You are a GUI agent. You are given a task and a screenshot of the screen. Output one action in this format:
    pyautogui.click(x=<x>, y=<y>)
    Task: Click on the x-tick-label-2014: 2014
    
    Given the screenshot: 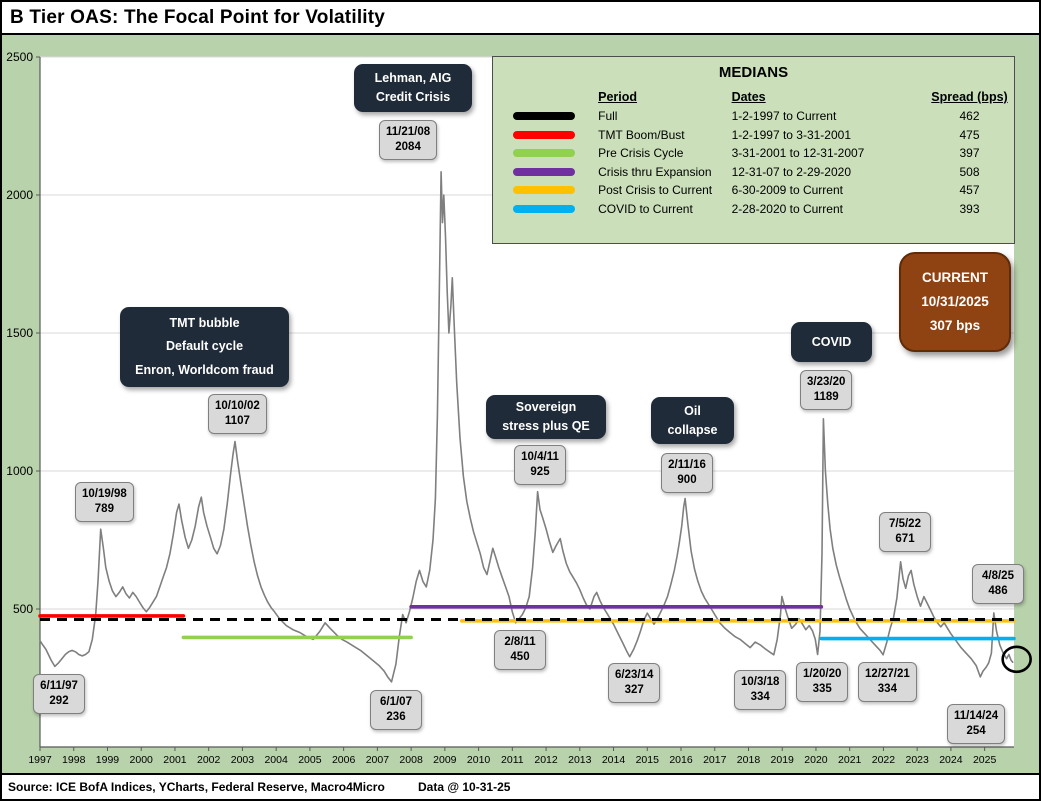 What is the action you would take?
    pyautogui.click(x=614, y=760)
    